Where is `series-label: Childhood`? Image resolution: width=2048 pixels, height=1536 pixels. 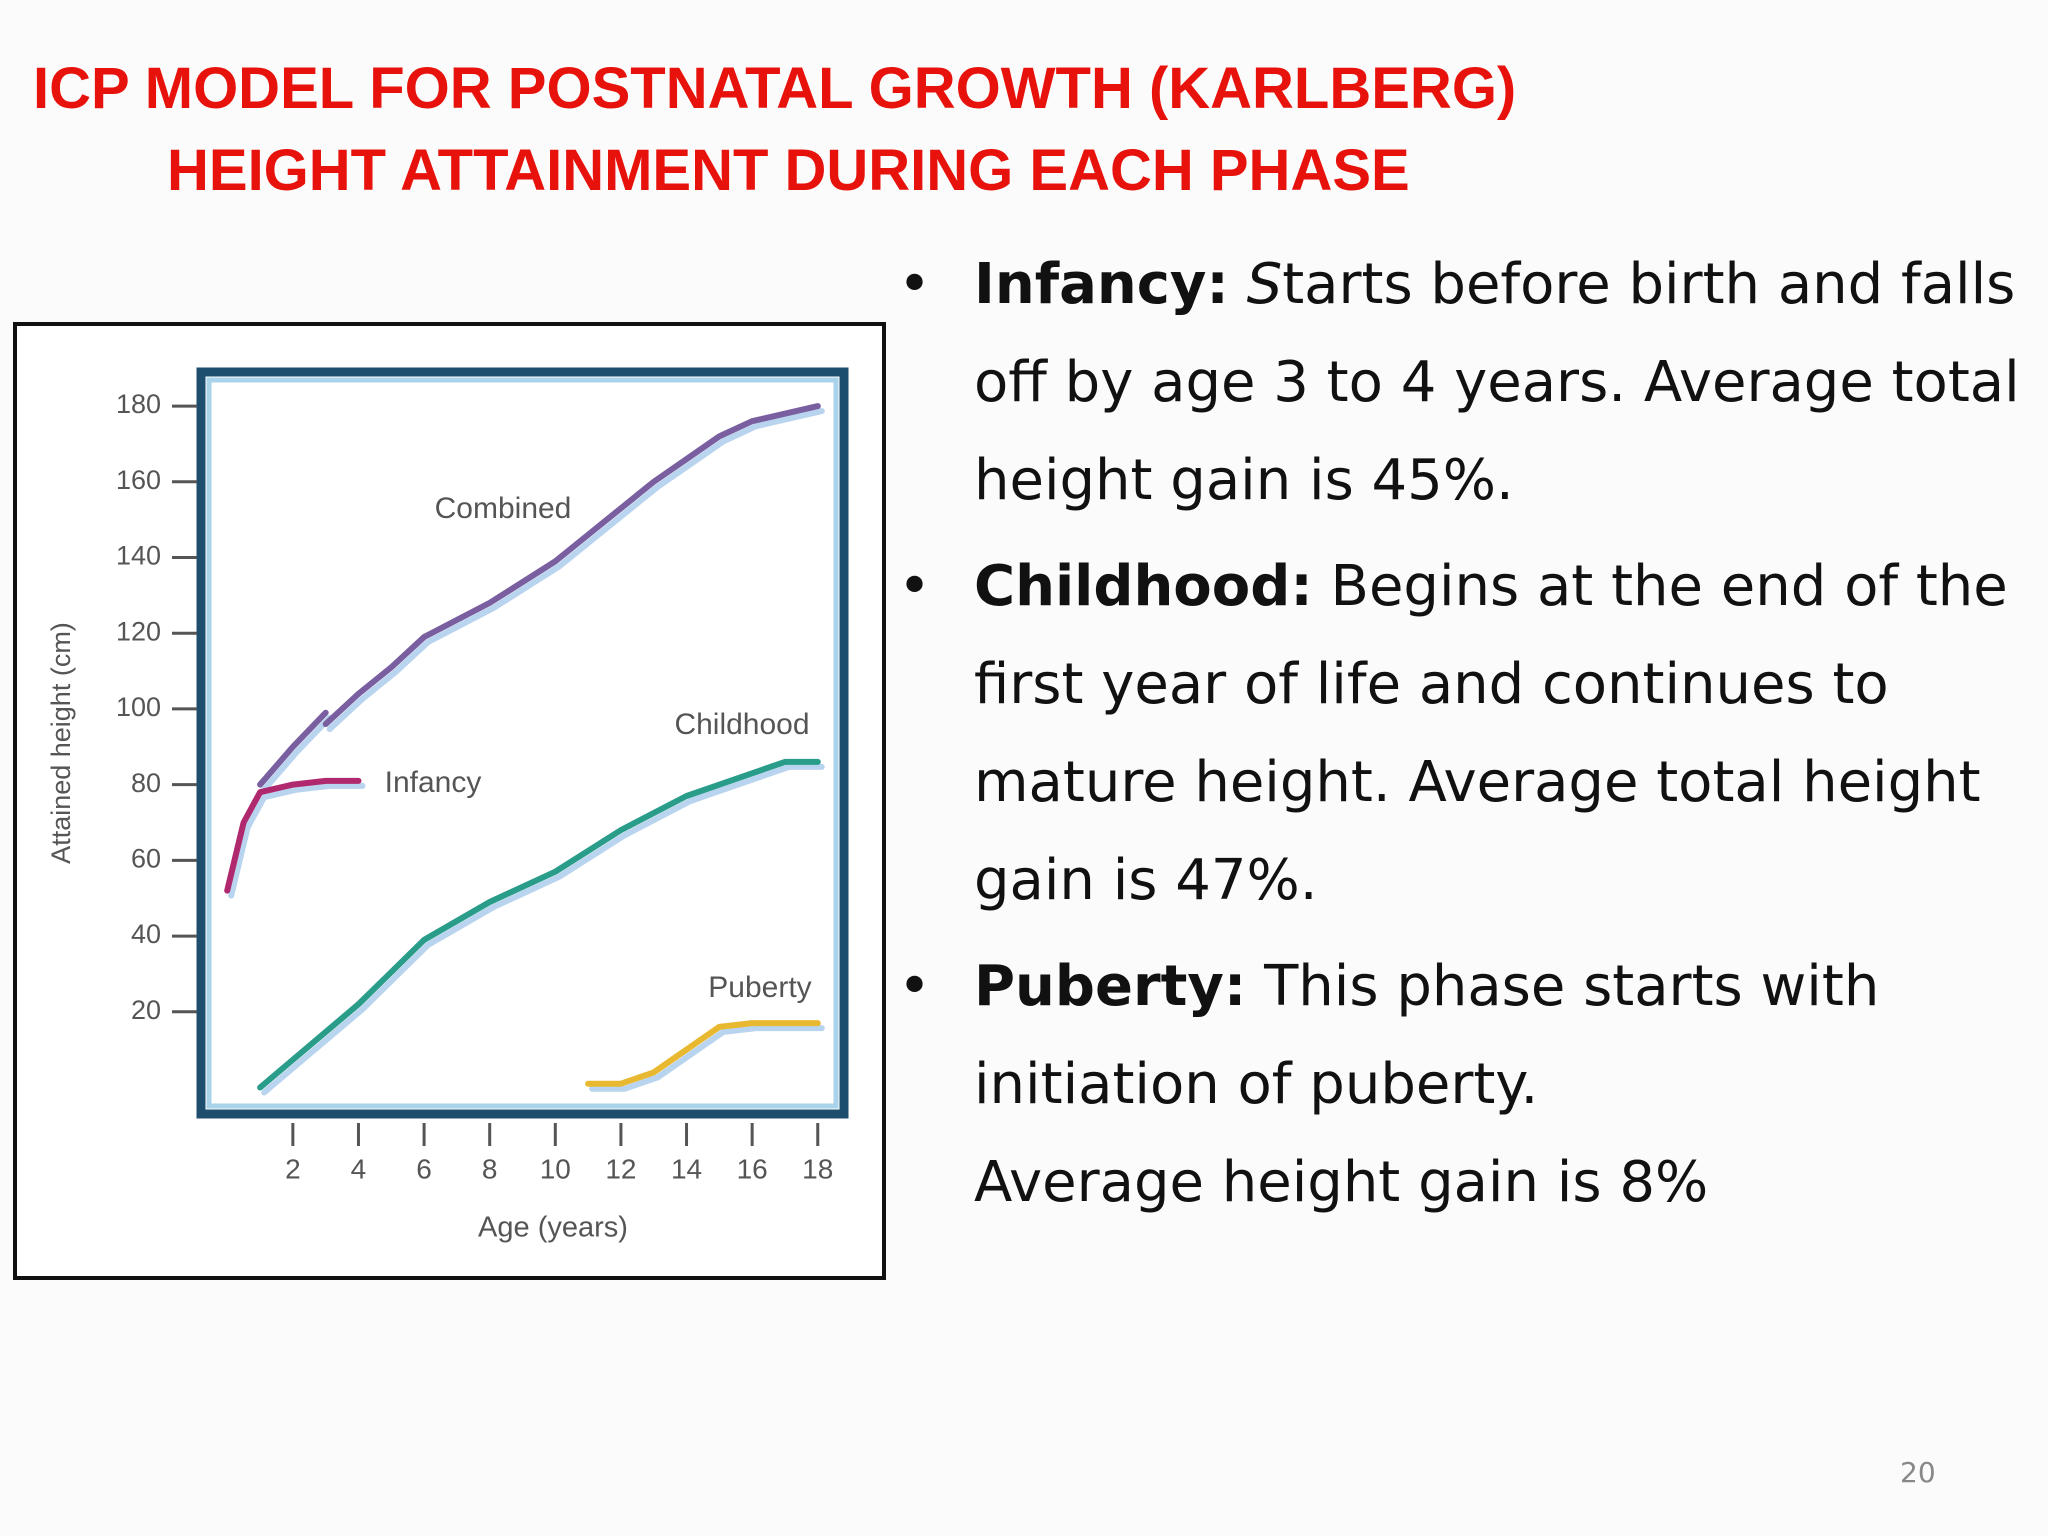 series-label: Childhood is located at coordinates (741, 724).